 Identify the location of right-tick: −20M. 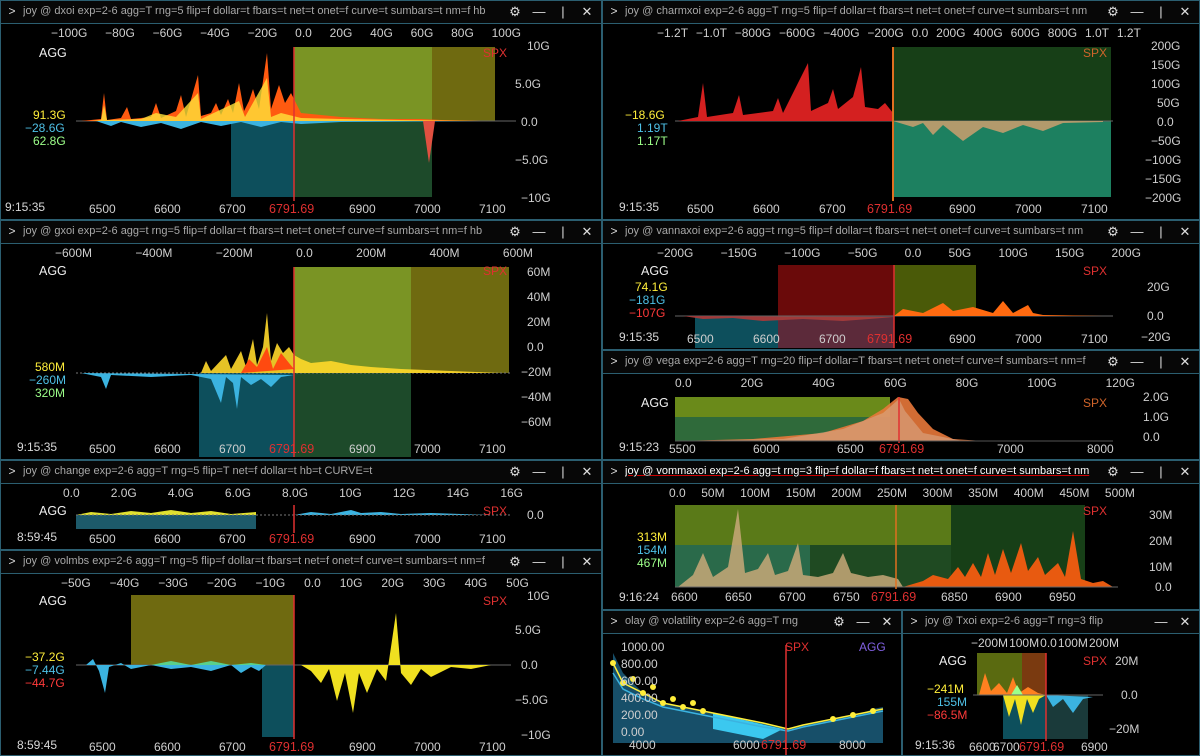
(1124, 729).